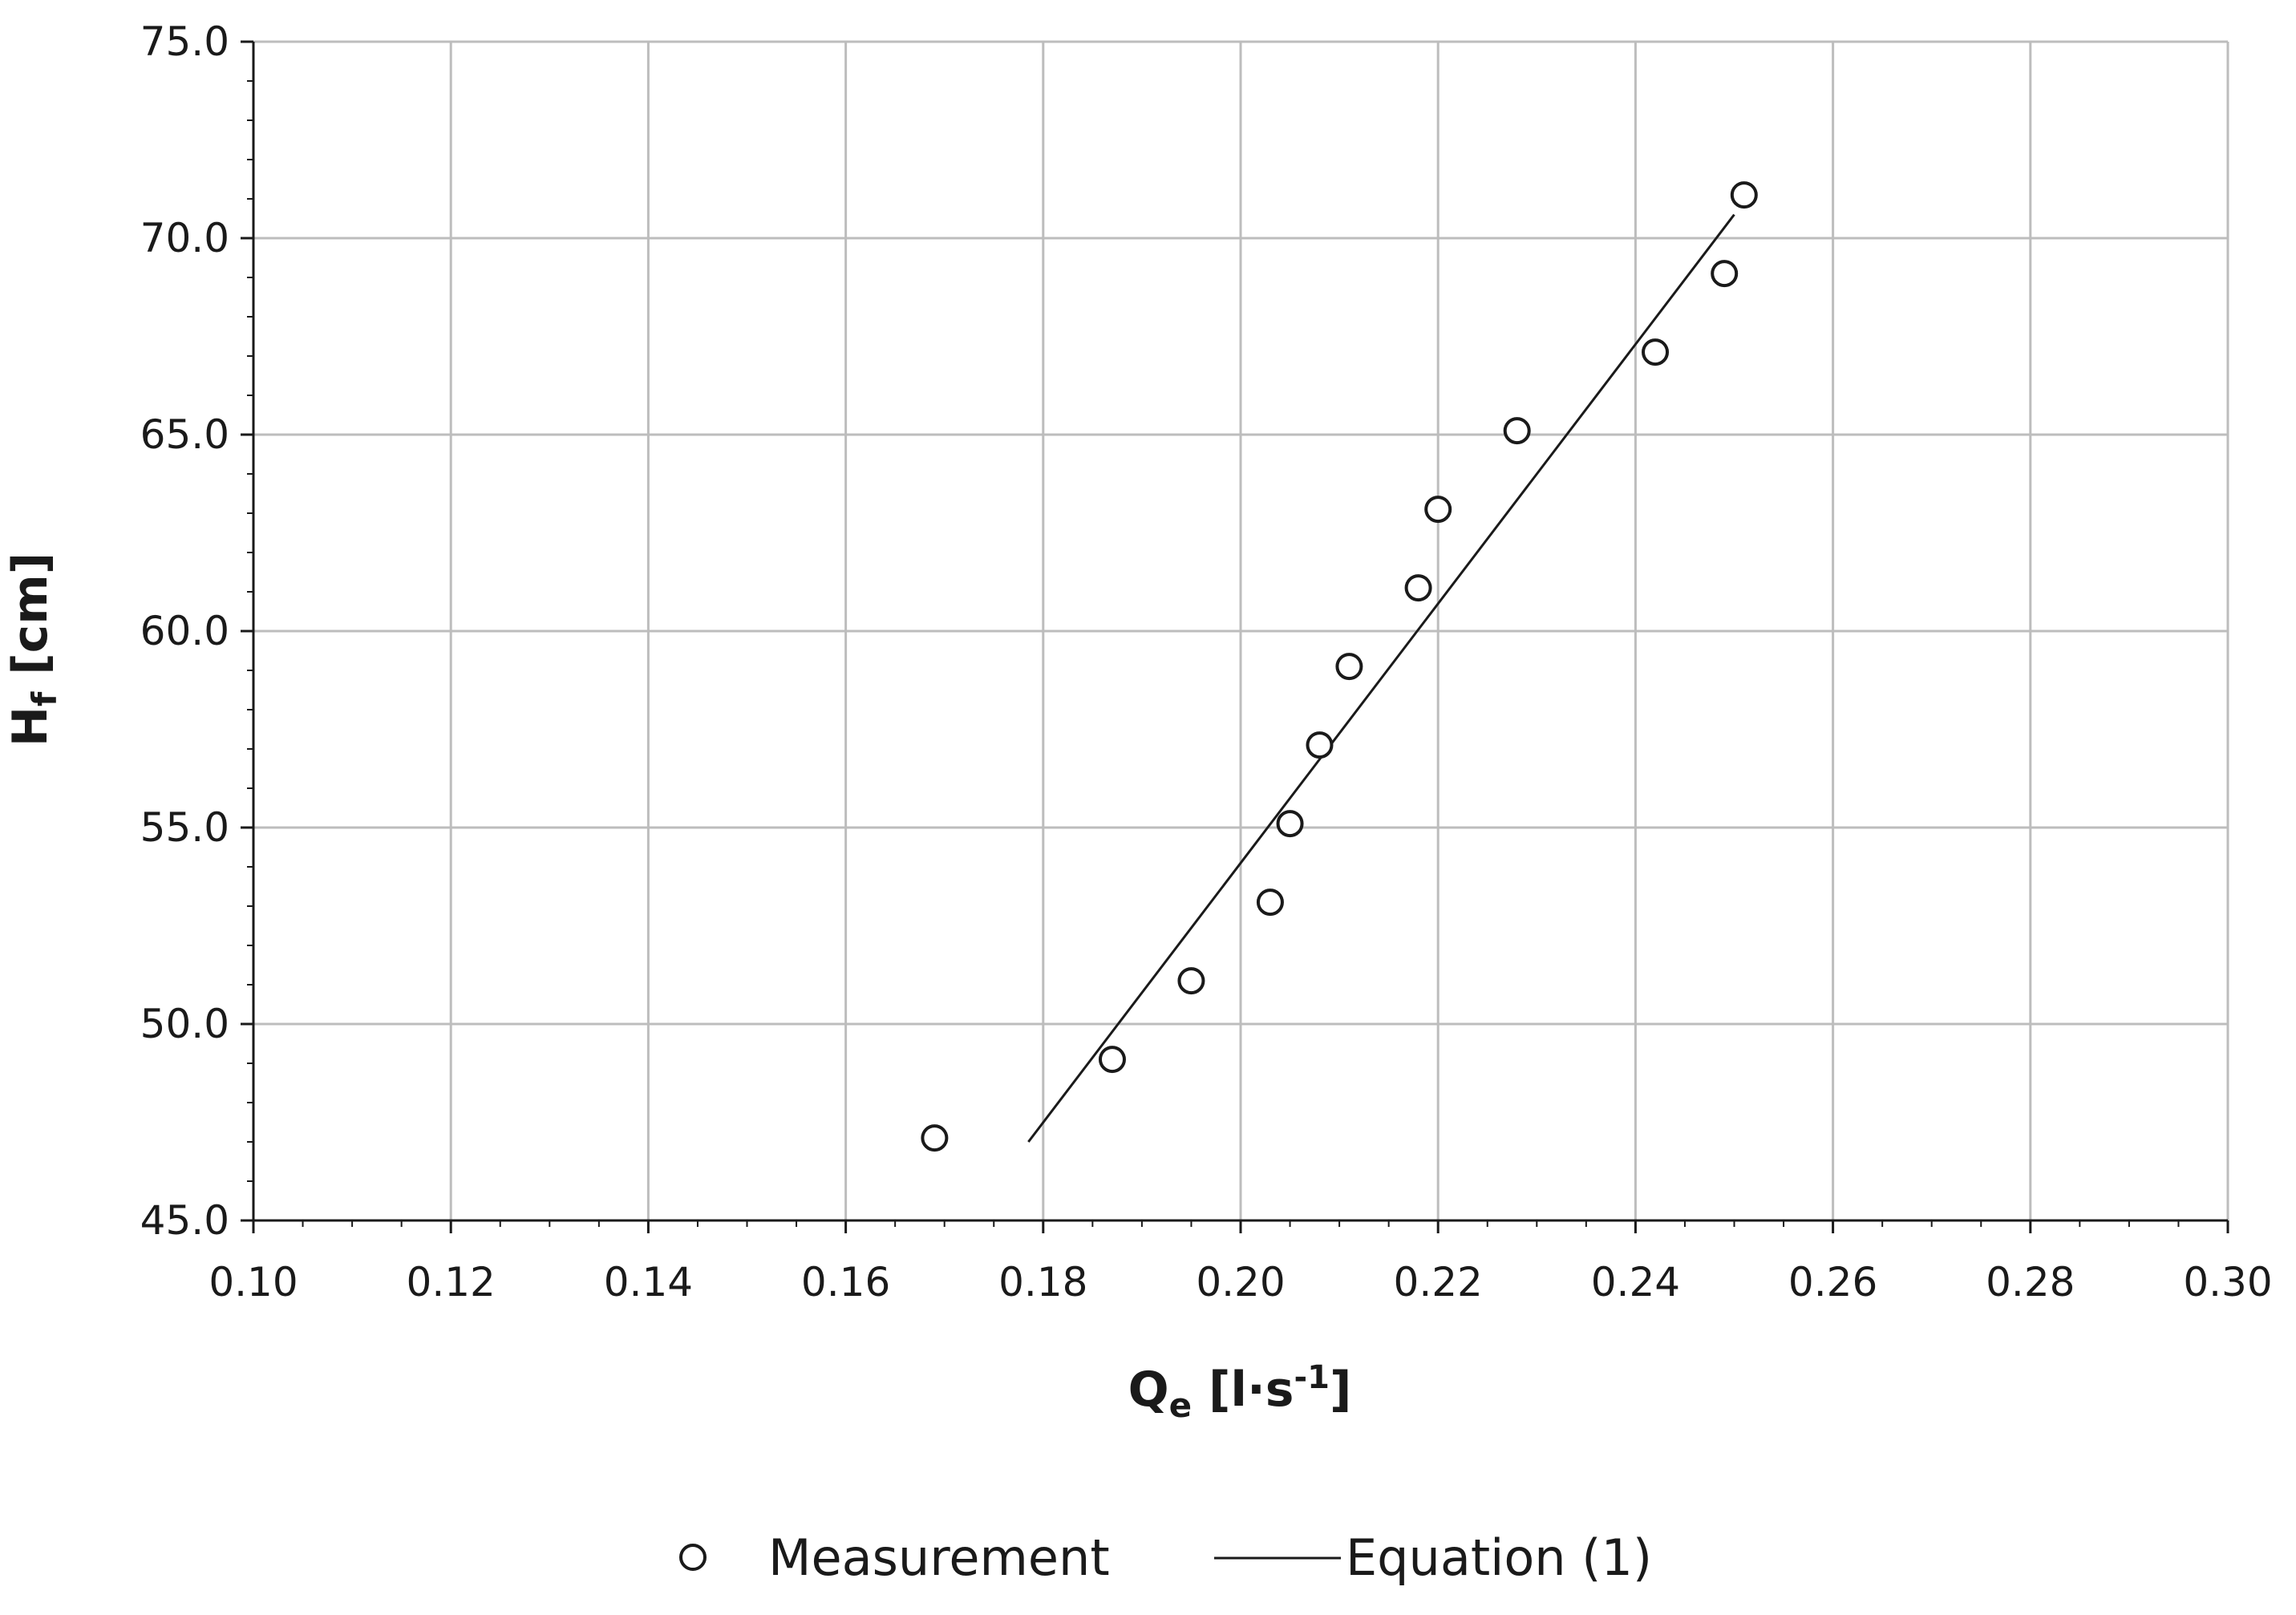 The image size is (2296, 1615). I want to click on y-tick-label: 55.0, so click(185, 828).